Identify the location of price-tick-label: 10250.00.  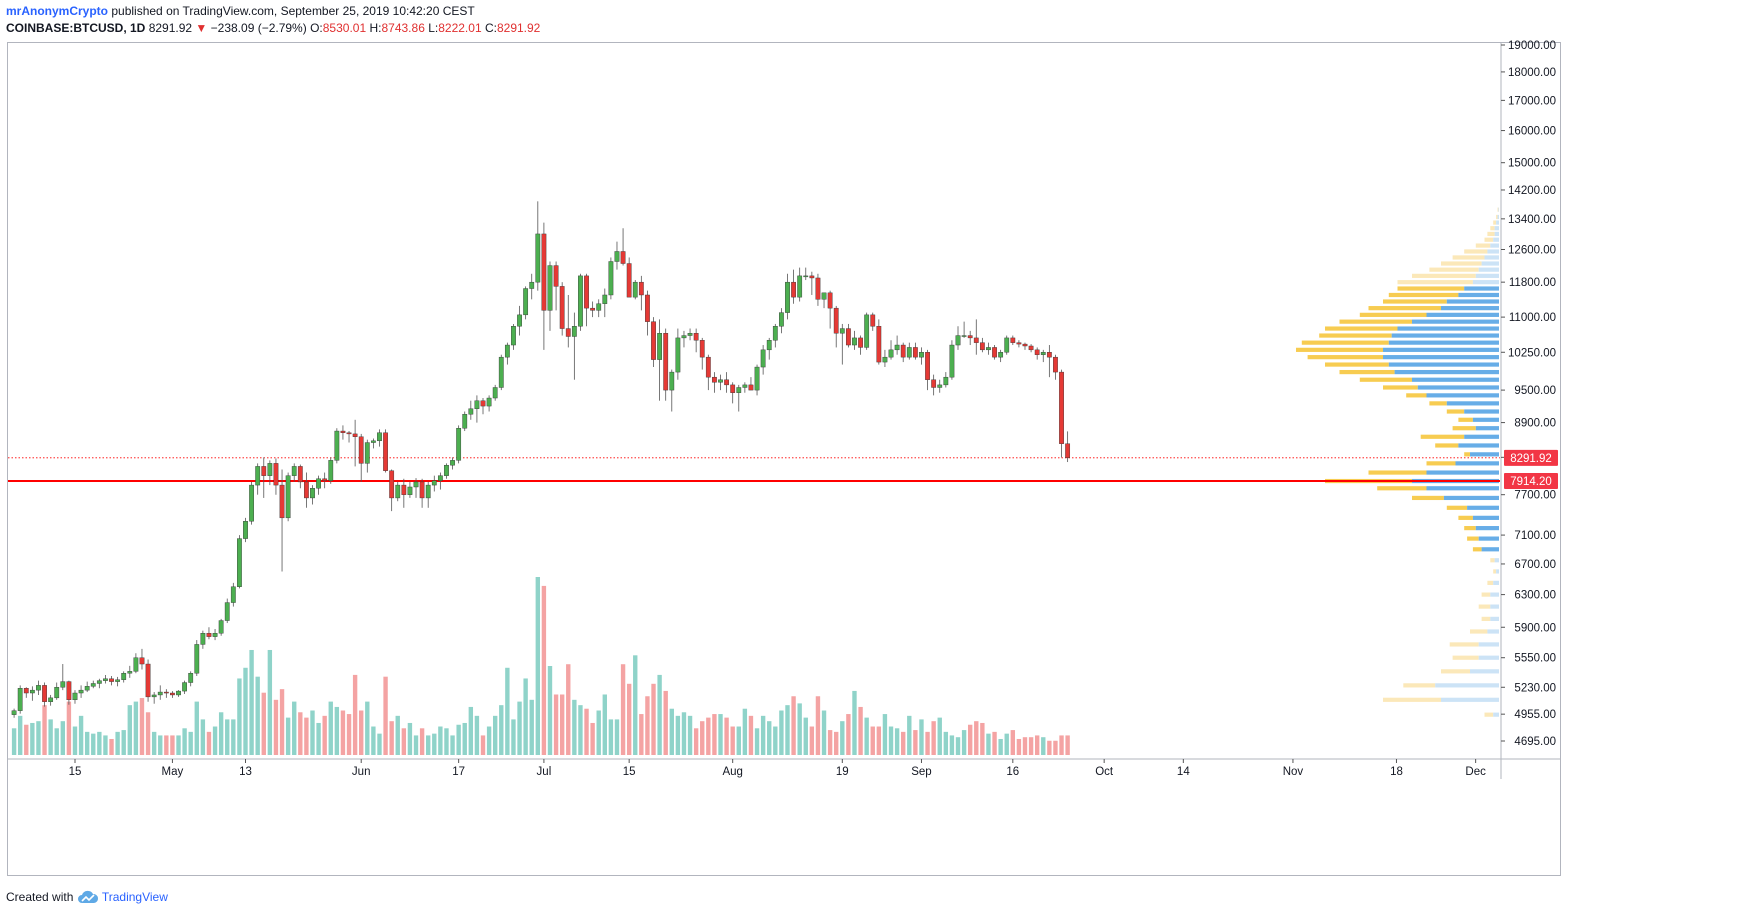
(1532, 353).